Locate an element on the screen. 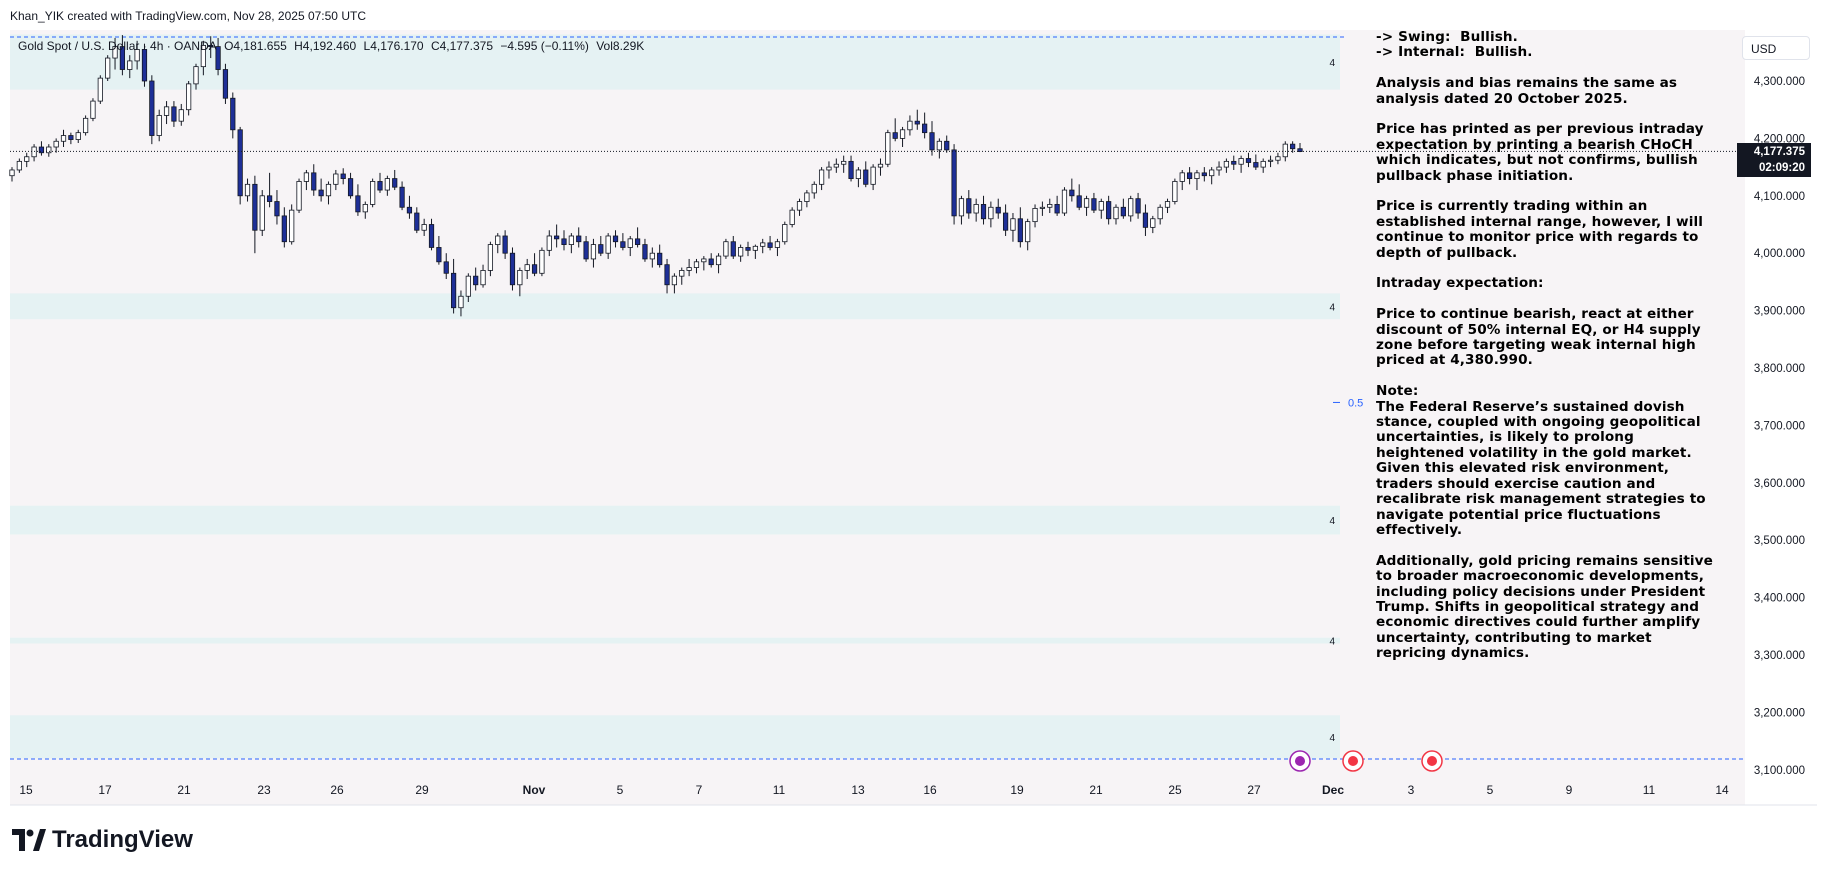 This screenshot has height=871, width=1826. zone-rect is located at coordinates (675, 520).